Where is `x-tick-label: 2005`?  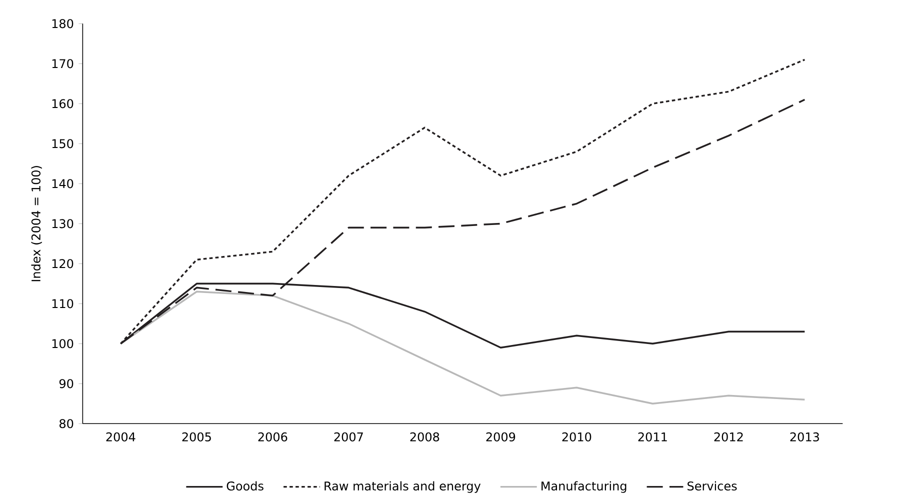 x-tick-label: 2005 is located at coordinates (196, 437).